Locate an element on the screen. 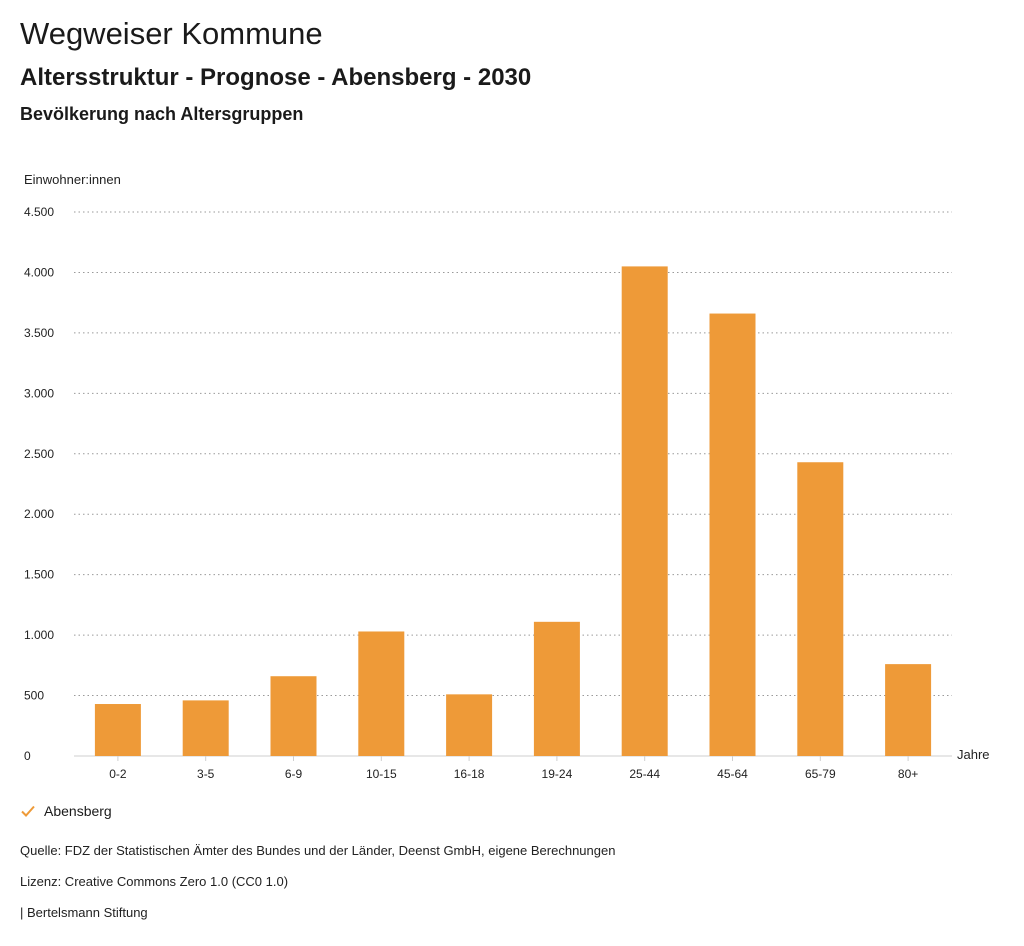 This screenshot has width=1024, height=946. x-tick-label: 45-64 is located at coordinates (732, 774).